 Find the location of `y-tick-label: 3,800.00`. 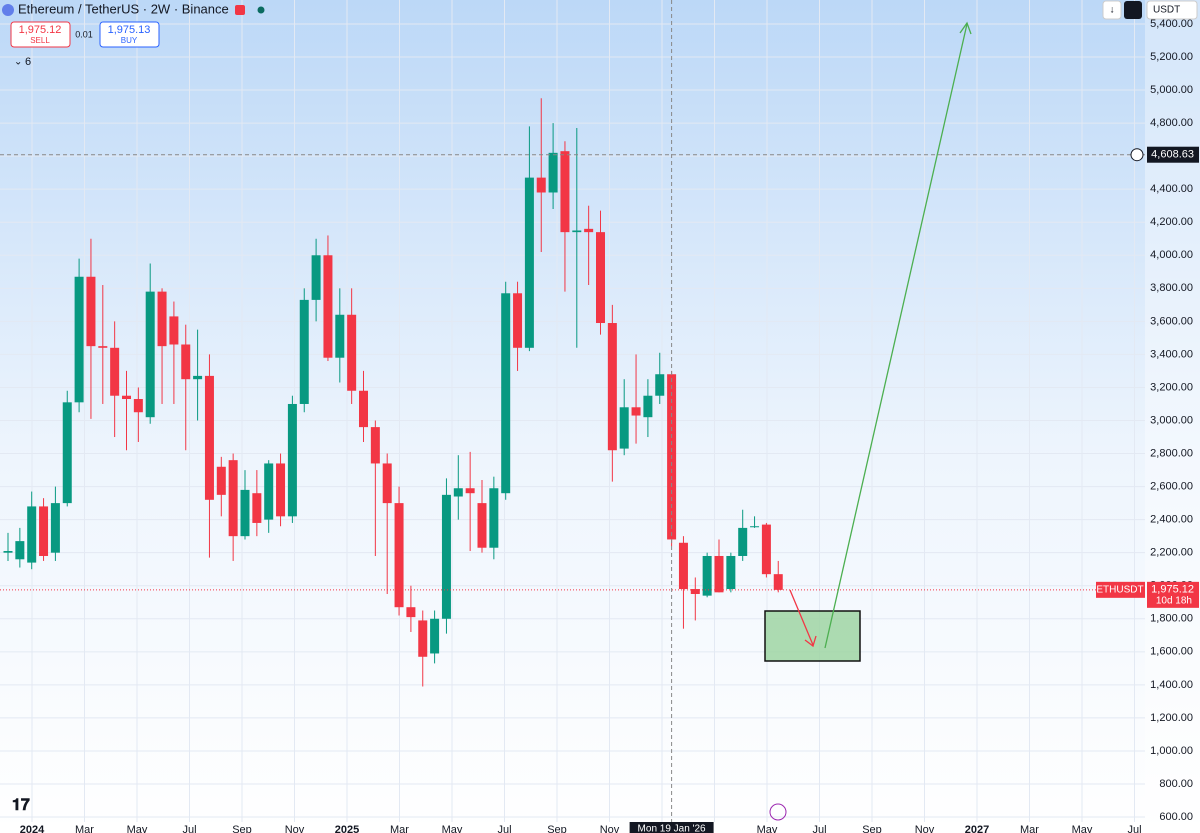

y-tick-label: 3,800.00 is located at coordinates (1171, 288).